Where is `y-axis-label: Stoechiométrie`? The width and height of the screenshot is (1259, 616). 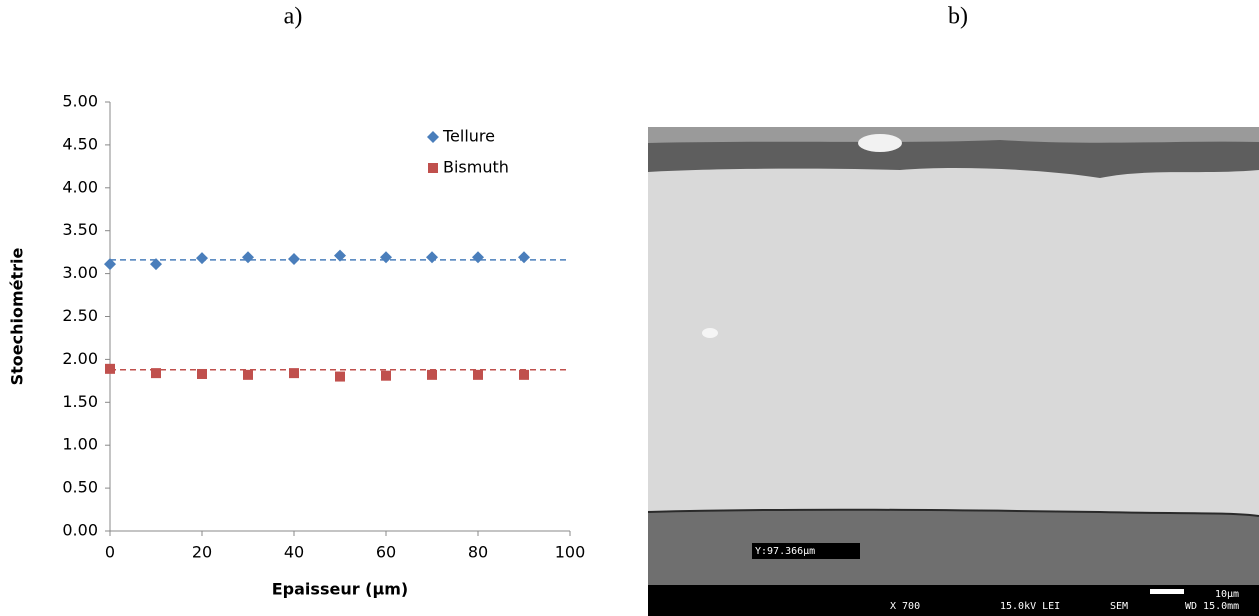
y-axis-label: Stoechiométrie is located at coordinates (17, 316).